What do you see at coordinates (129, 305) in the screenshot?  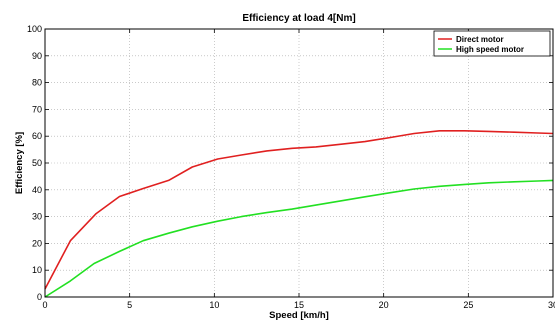 I see `x-tick-label: 5` at bounding box center [129, 305].